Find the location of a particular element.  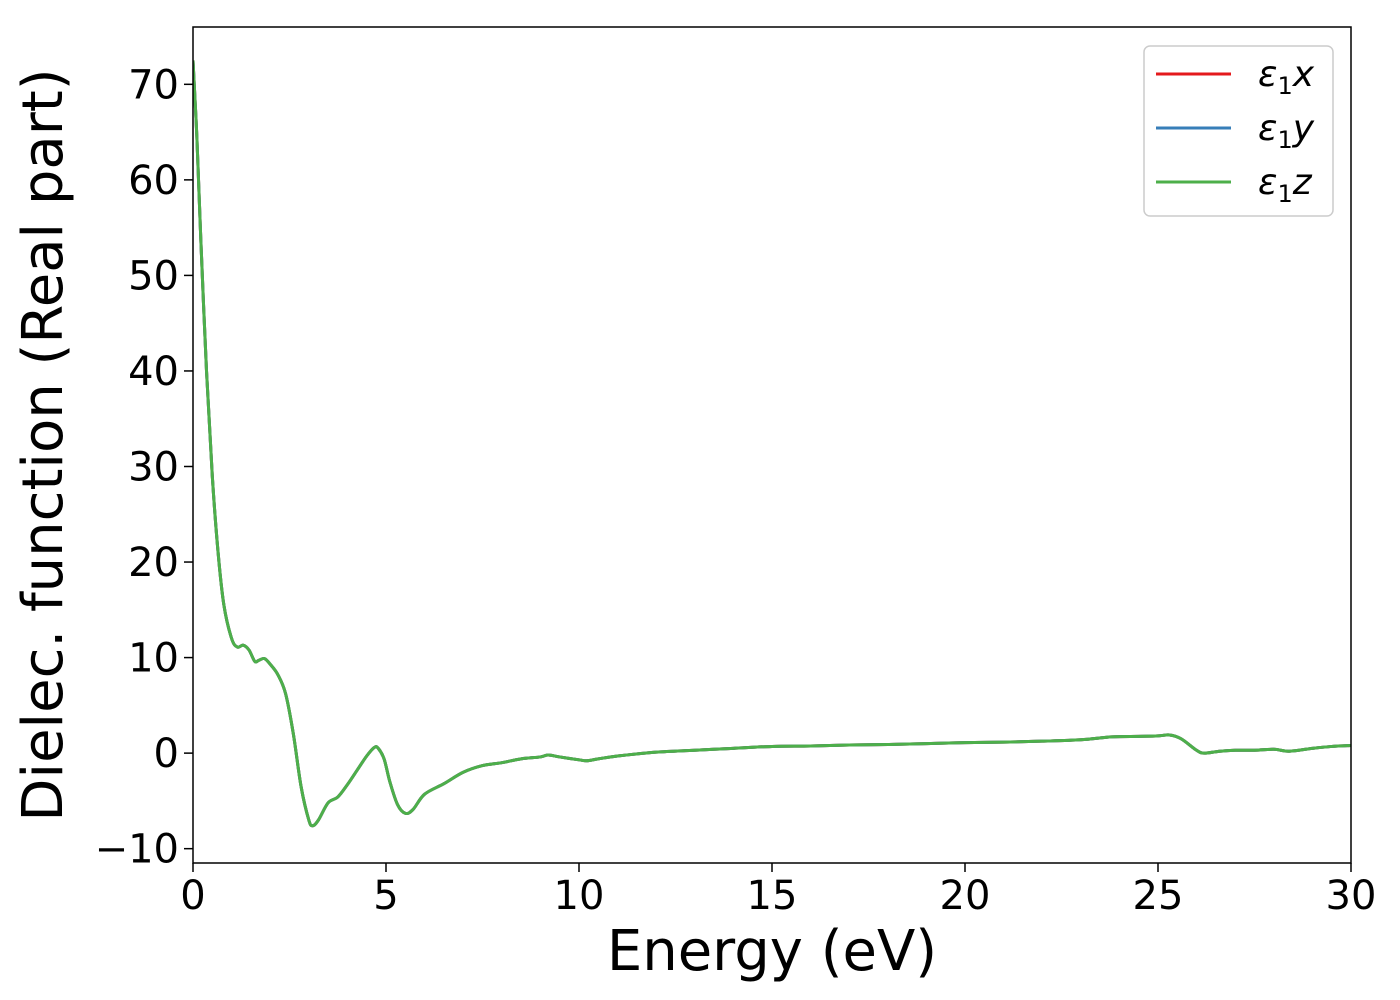

x-ticks: 0 5 10 15 20 25 30 is located at coordinates (778, 891).